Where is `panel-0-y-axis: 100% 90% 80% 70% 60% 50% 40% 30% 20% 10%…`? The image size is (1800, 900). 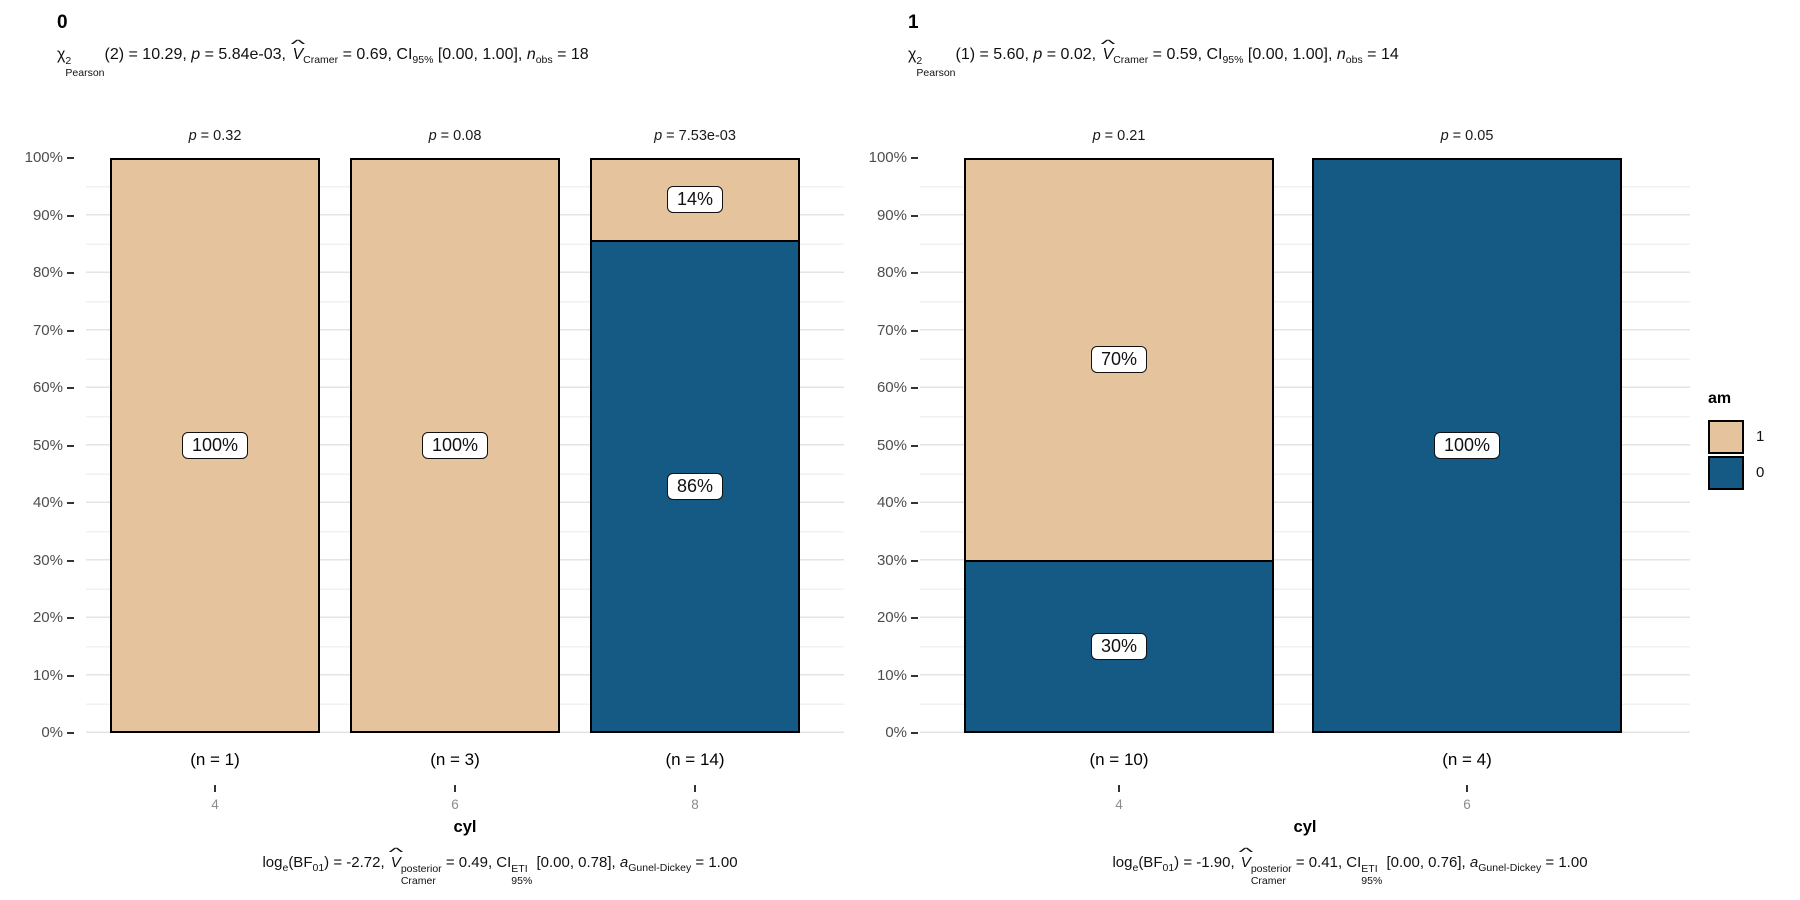
panel-0-y-axis: 100% 90% 80% 70% 60% 50% 40% 30% 20% 10%… is located at coordinates (37, 450).